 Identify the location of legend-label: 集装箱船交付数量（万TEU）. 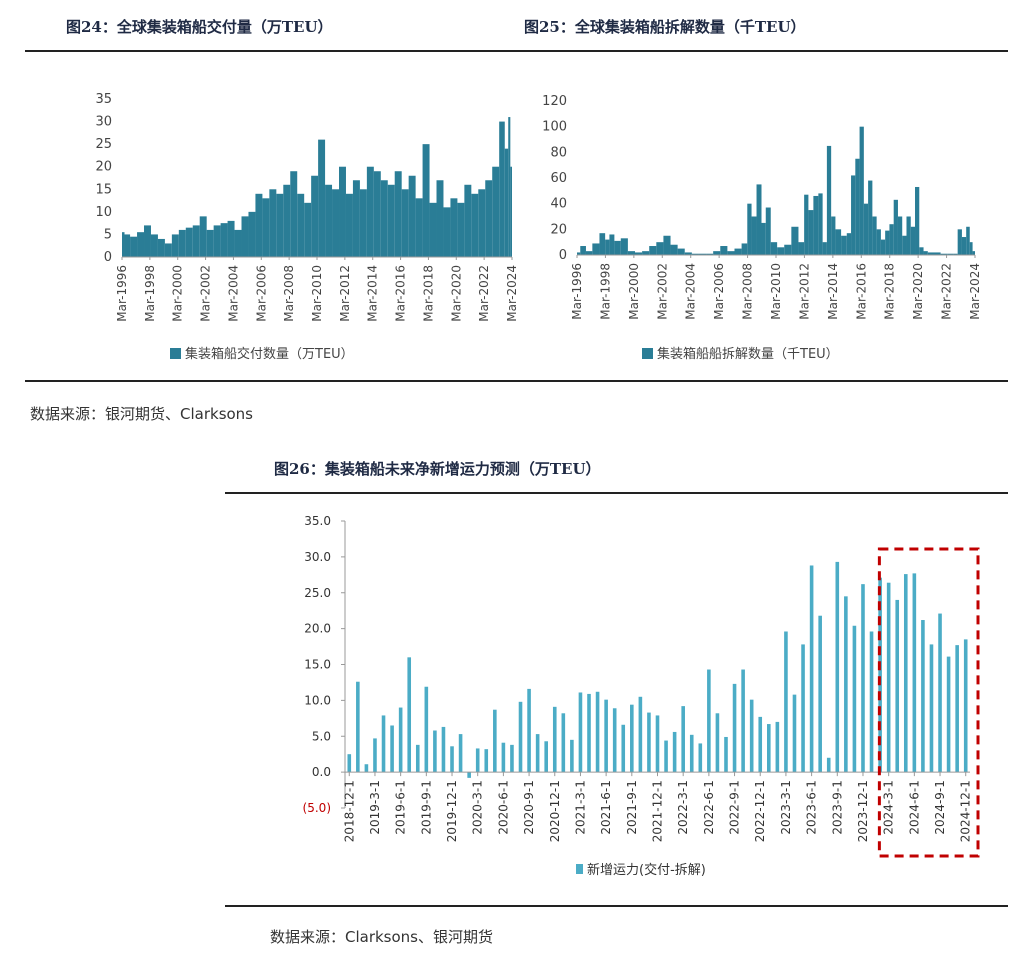
(269, 354).